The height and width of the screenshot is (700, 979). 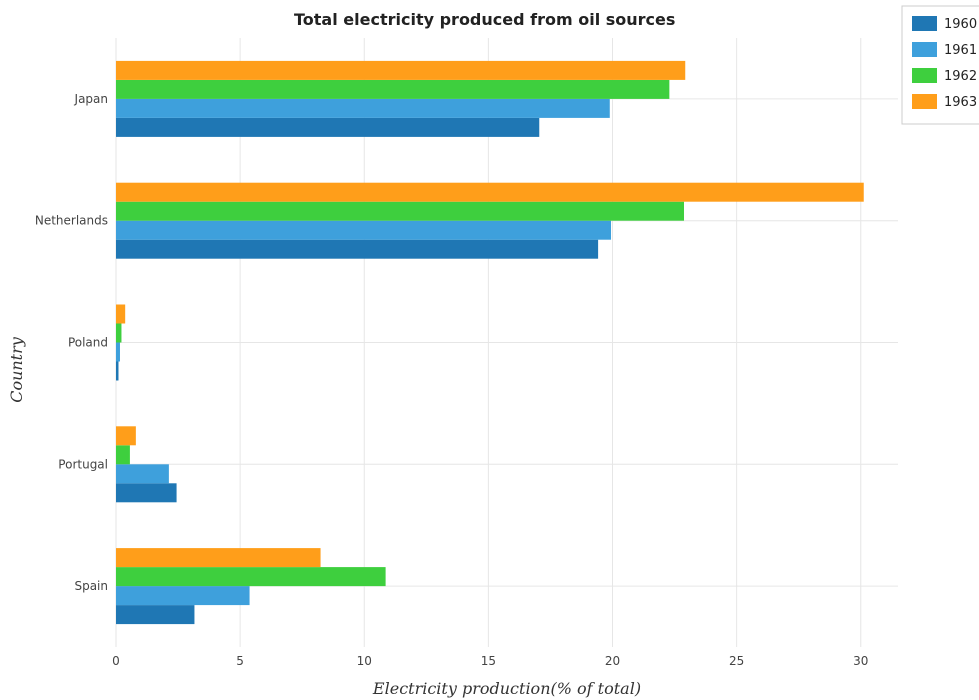 I want to click on bar-poland-1963, so click(x=121, y=314).